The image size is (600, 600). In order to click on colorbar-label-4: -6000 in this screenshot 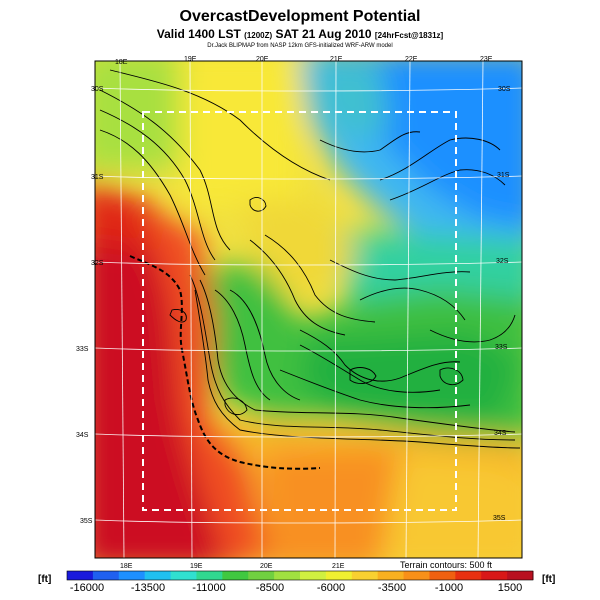, I will do `click(331, 588)`.